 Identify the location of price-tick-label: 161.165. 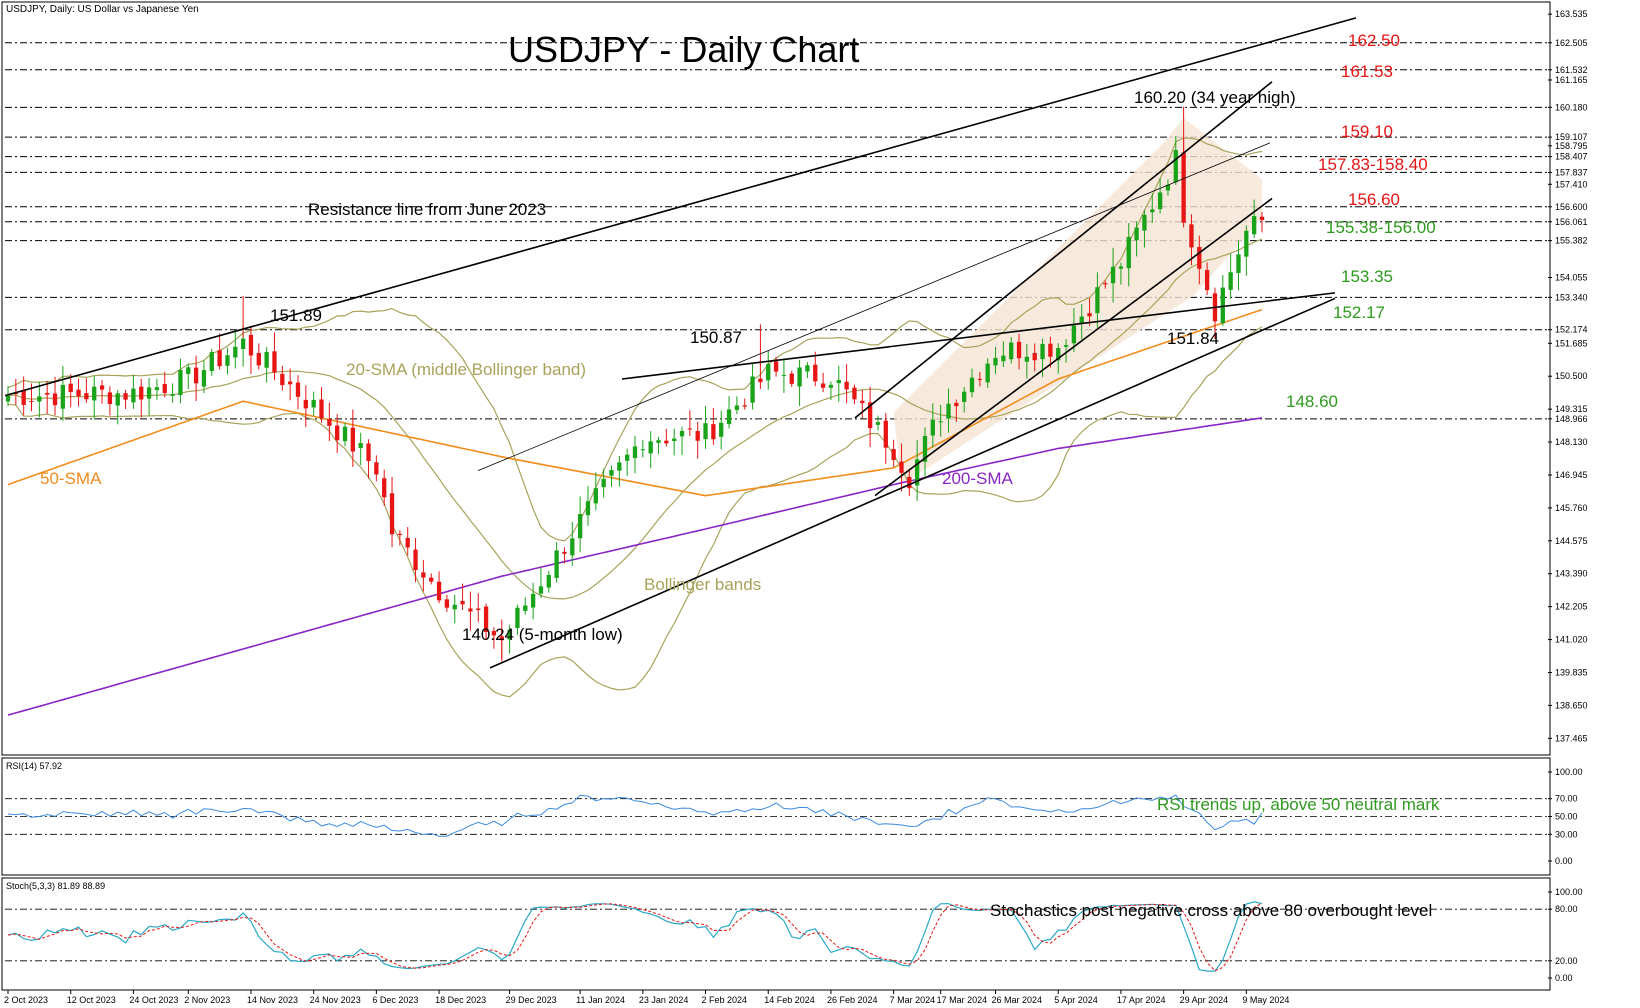
(1571, 80).